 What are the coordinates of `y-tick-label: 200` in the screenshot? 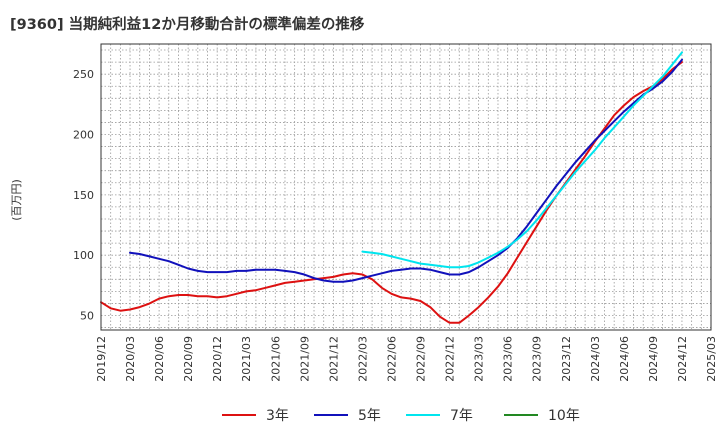 It's located at (83, 135).